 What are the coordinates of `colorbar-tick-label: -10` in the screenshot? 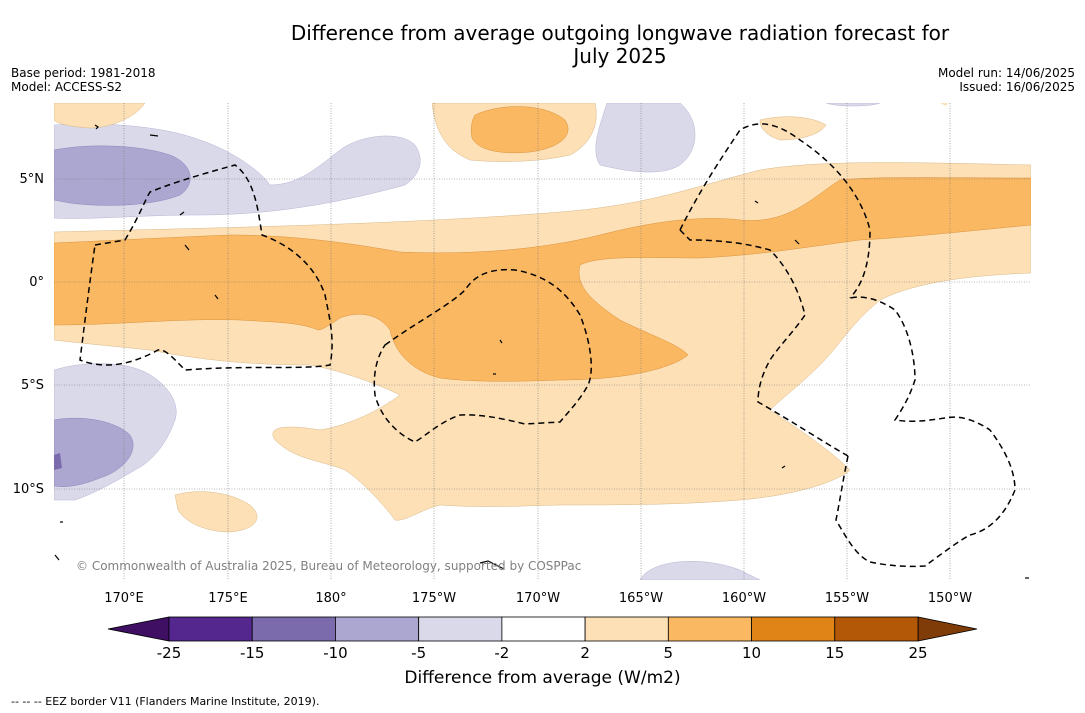 It's located at (335, 653).